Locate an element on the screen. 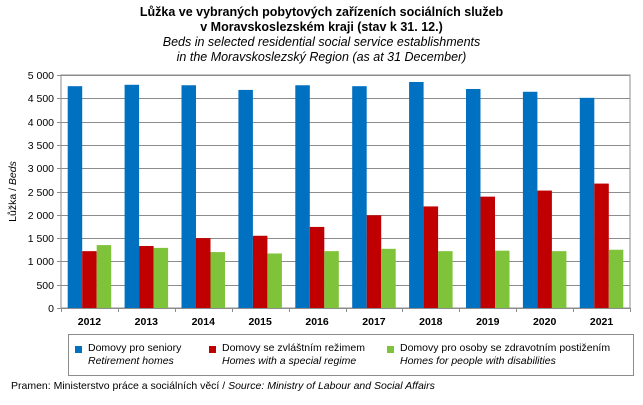 The width and height of the screenshot is (643, 405). x-tick-label: 2018 is located at coordinates (431, 322).